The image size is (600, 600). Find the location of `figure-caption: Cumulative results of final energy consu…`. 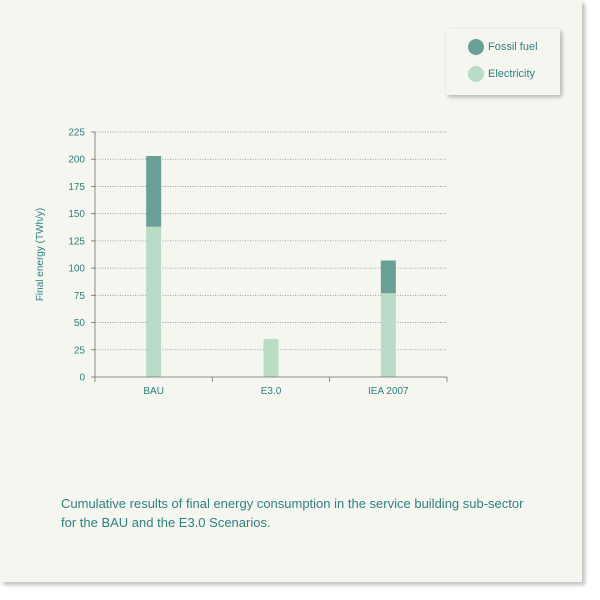

figure-caption: Cumulative results of final energy consu… is located at coordinates (292, 513).